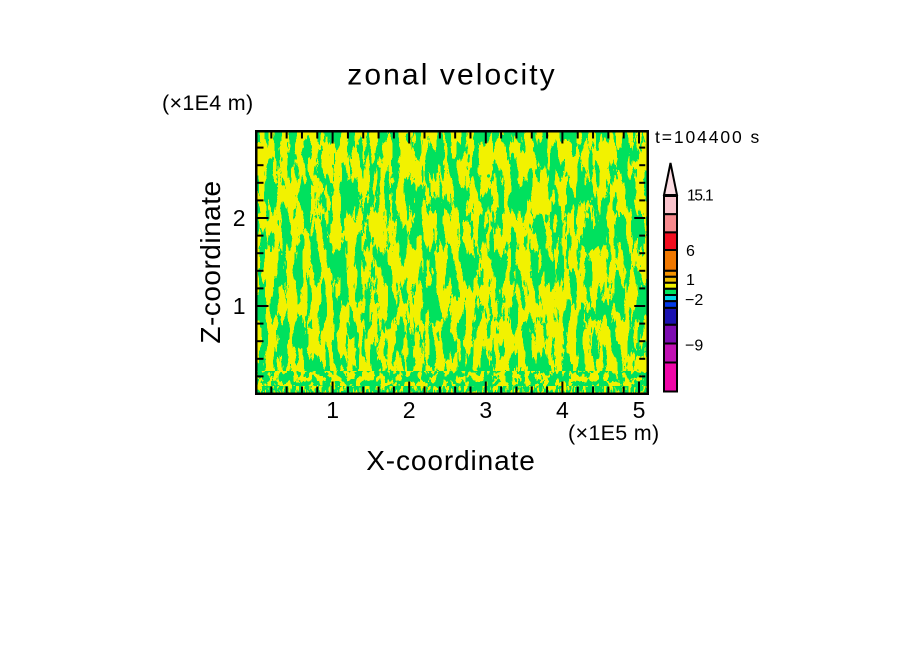 The width and height of the screenshot is (904, 654). I want to click on svg-text: 5, so click(639, 410).